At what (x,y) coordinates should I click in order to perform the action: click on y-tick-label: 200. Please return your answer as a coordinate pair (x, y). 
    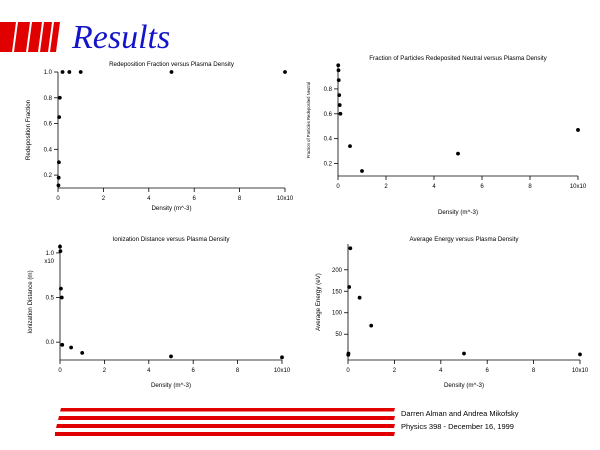
    Looking at the image, I should click on (337, 271).